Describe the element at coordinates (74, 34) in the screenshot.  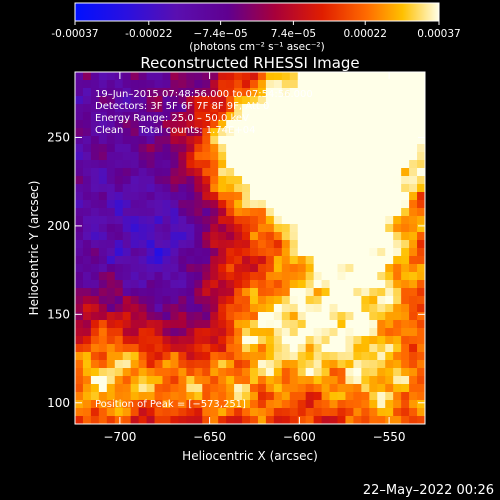
I see `colorbar-tick-label: -0.00037` at that location.